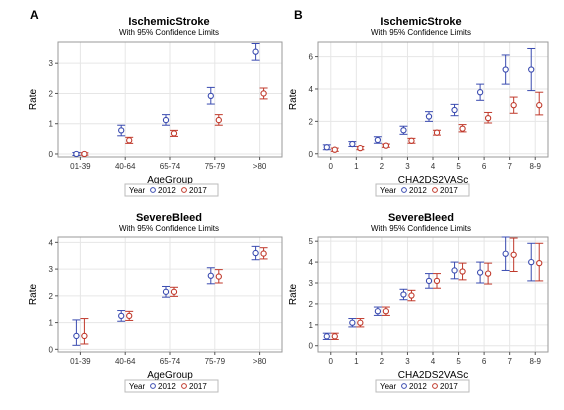 The image size is (564, 410). I want to click on x-tick-label: 1, so click(356, 166).